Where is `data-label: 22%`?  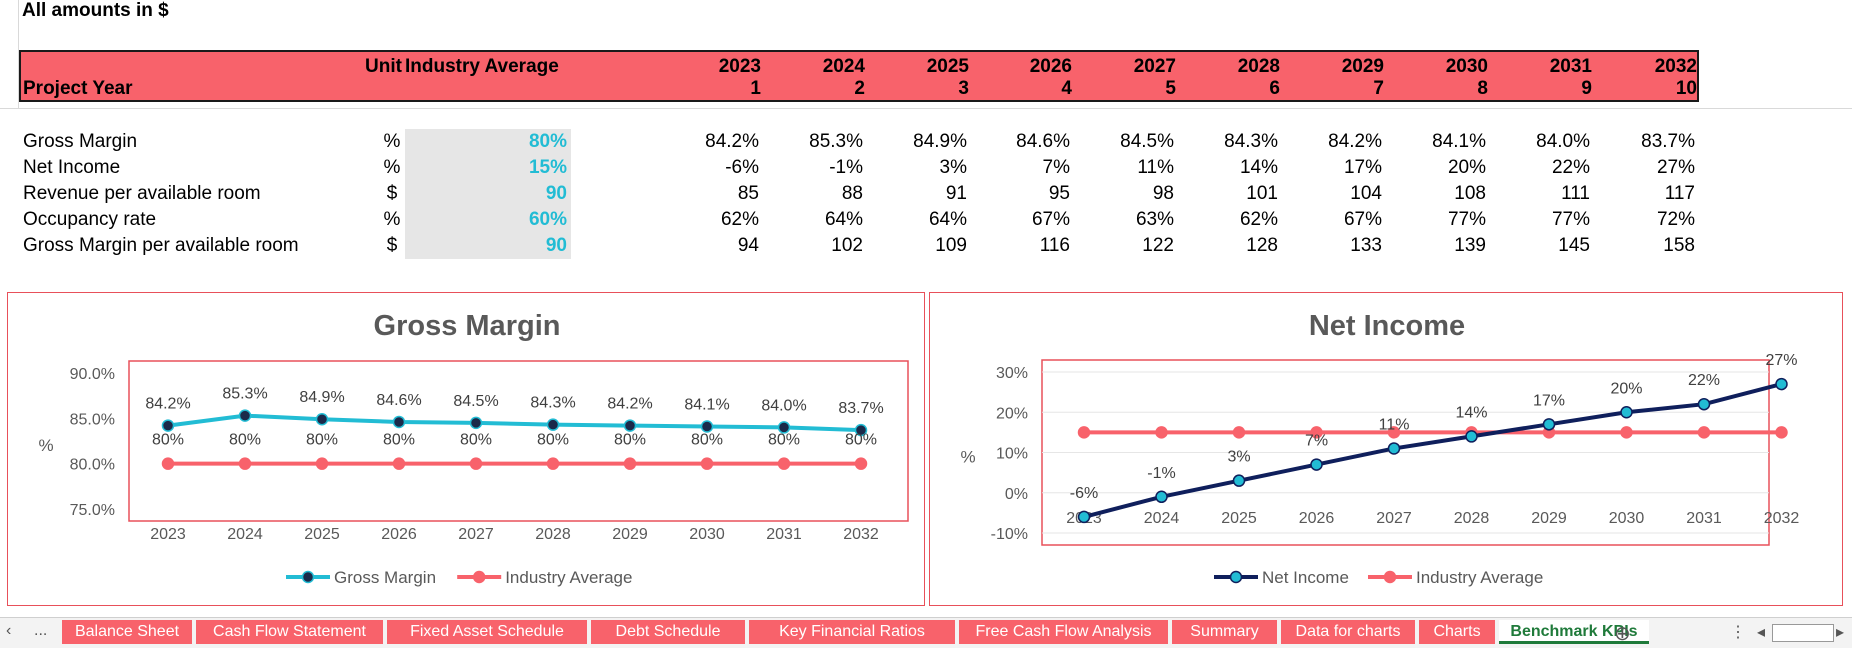 data-label: 22% is located at coordinates (1704, 380).